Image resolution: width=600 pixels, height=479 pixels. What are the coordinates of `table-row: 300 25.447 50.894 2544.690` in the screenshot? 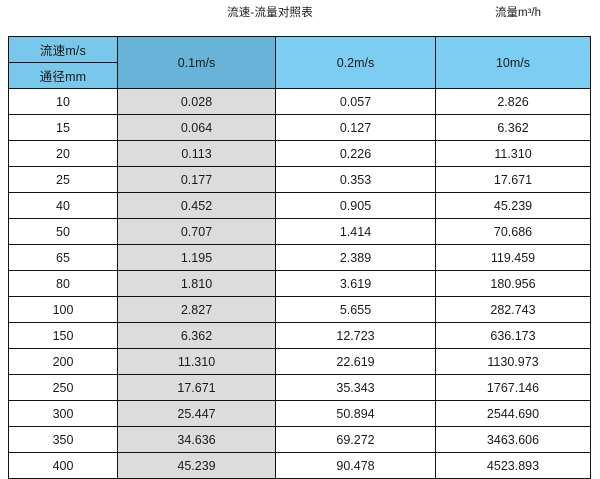 It's located at (299, 413).